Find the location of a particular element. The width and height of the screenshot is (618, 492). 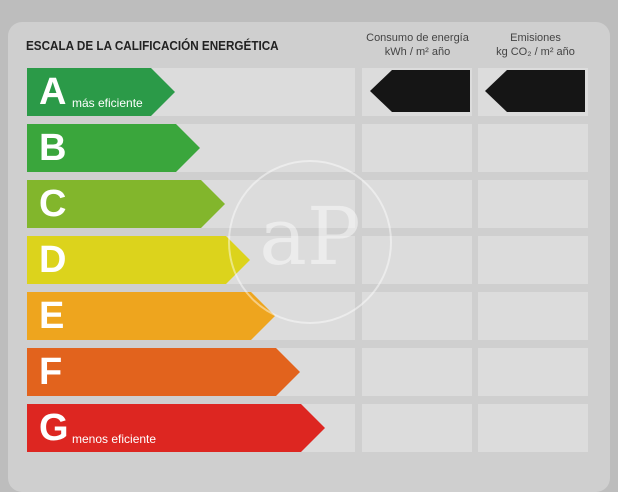

rating-arrow-b: B is located at coordinates (113, 148).